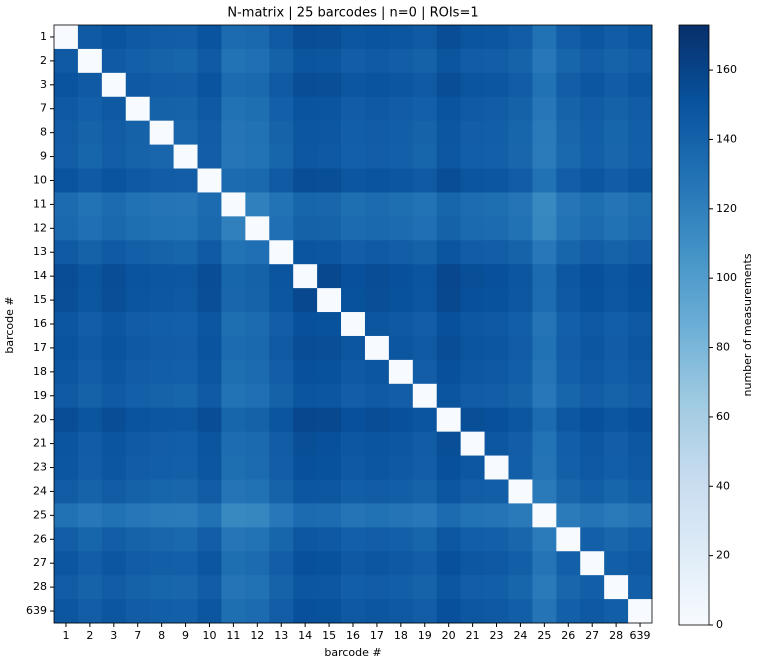 The height and width of the screenshot is (666, 765). What do you see at coordinates (616, 635) in the screenshot?
I see `x-tick-label: 28` at bounding box center [616, 635].